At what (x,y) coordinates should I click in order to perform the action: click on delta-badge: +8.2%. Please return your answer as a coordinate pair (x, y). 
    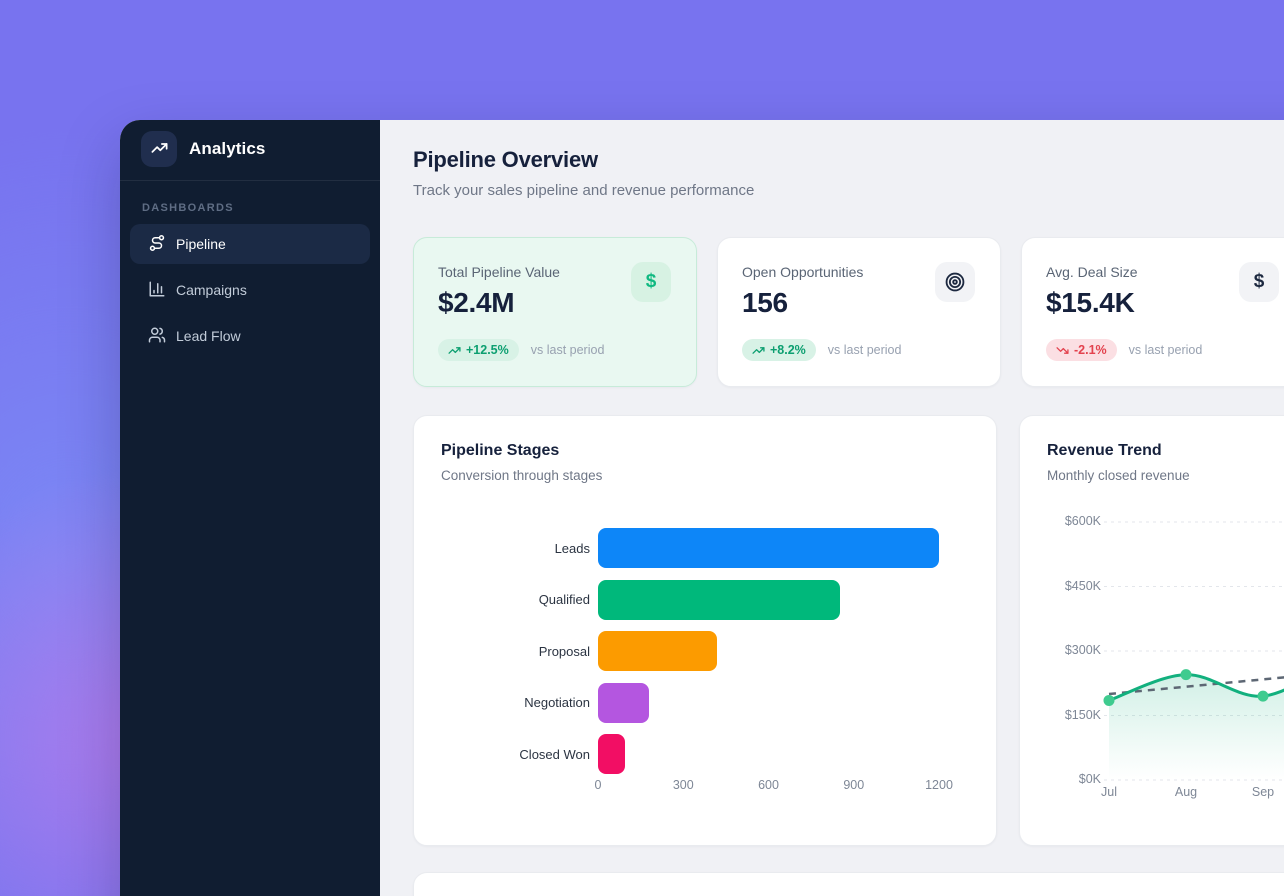
    Looking at the image, I should click on (779, 350).